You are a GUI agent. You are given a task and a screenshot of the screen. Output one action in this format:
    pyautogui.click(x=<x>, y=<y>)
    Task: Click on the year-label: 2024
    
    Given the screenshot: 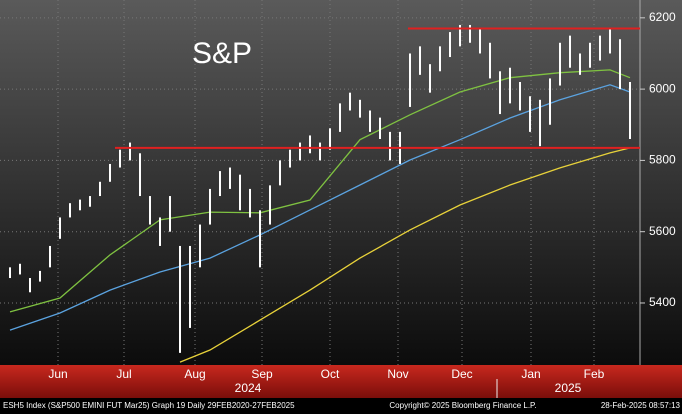 What is the action you would take?
    pyautogui.click(x=248, y=388)
    